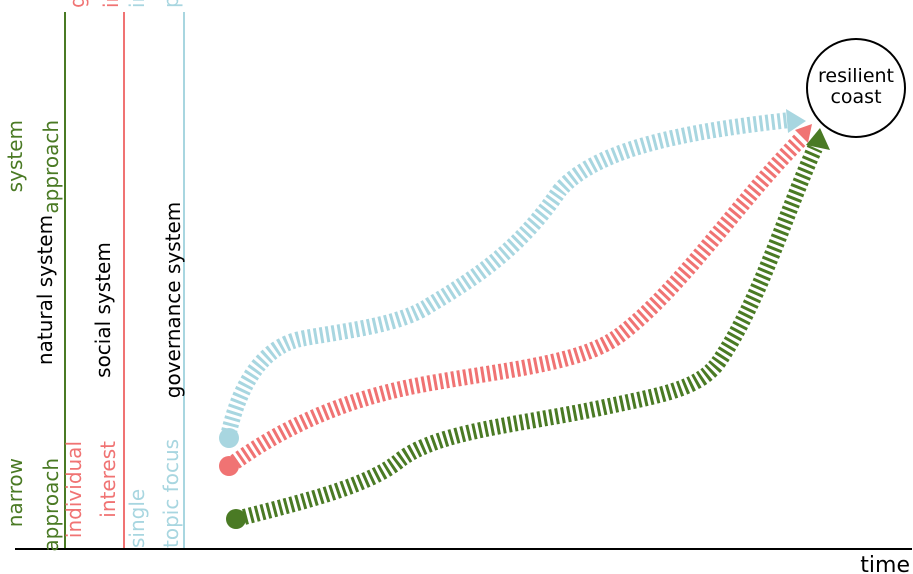  What do you see at coordinates (15, 156) in the screenshot?
I see `natural-top-label-1: system` at bounding box center [15, 156].